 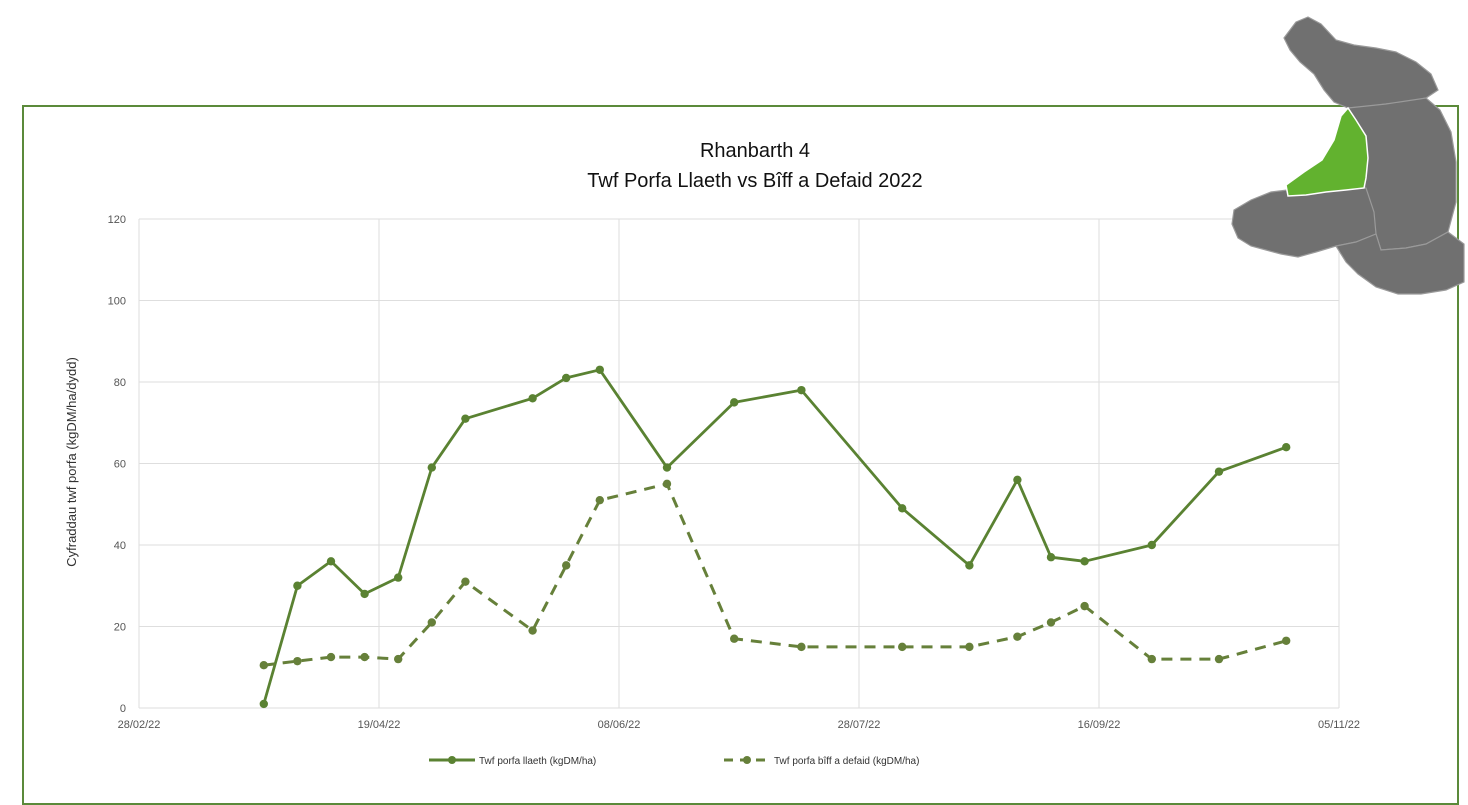 I want to click on y-tick-label: 20, so click(x=120, y=628).